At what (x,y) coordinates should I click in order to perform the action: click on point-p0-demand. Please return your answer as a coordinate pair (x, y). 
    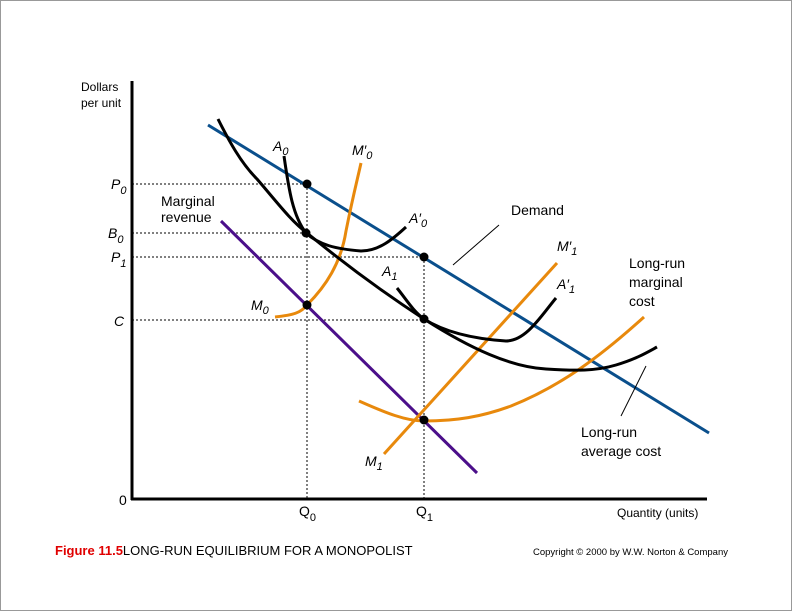
    Looking at the image, I should click on (307, 184).